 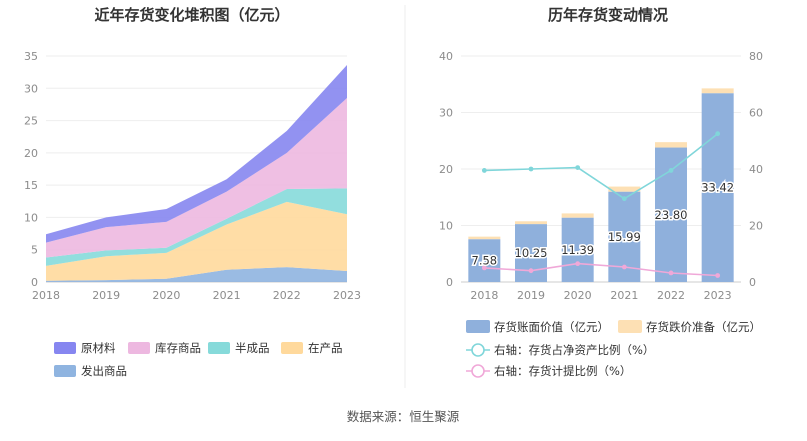 What do you see at coordinates (31, 56) in the screenshot?
I see `left-y-tick-35: 35` at bounding box center [31, 56].